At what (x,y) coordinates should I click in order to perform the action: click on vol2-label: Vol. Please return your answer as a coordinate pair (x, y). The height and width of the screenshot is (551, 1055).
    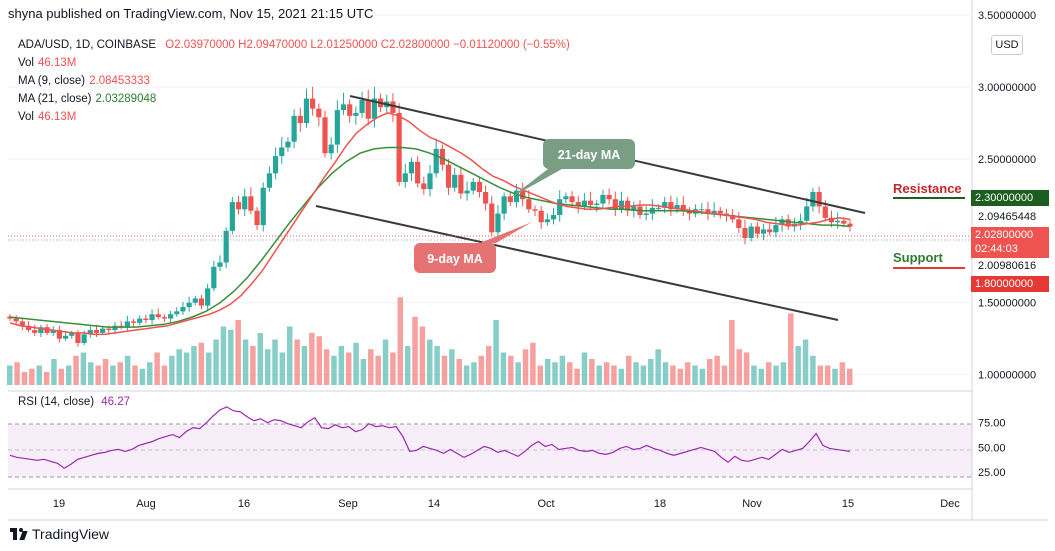
    Looking at the image, I should click on (26, 117).